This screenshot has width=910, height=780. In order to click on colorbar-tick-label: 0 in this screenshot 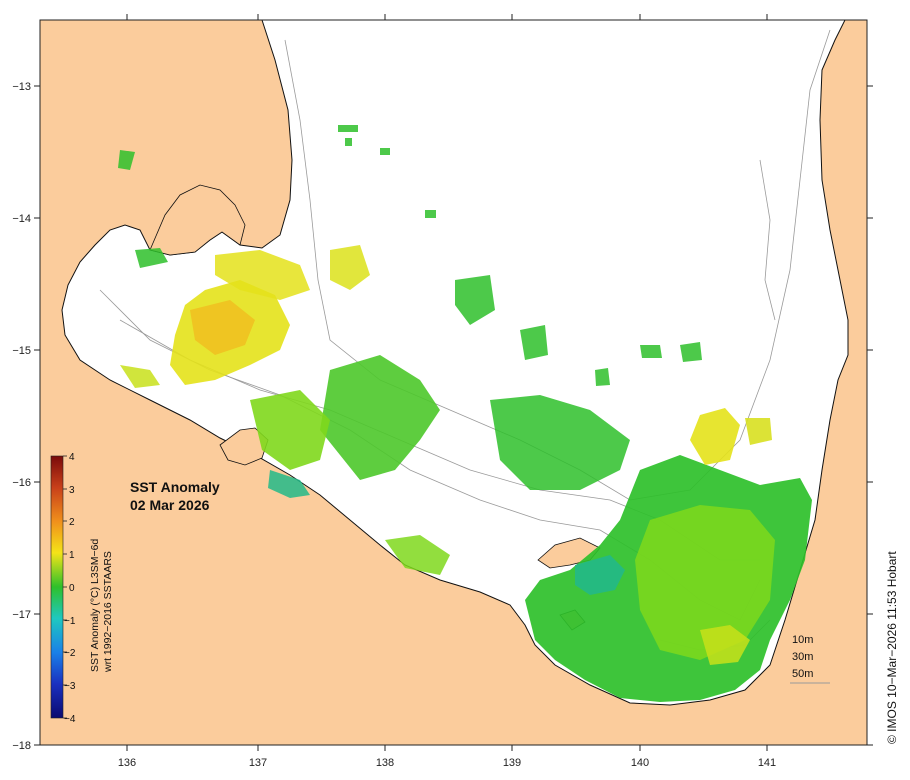, I will do `click(72, 588)`.